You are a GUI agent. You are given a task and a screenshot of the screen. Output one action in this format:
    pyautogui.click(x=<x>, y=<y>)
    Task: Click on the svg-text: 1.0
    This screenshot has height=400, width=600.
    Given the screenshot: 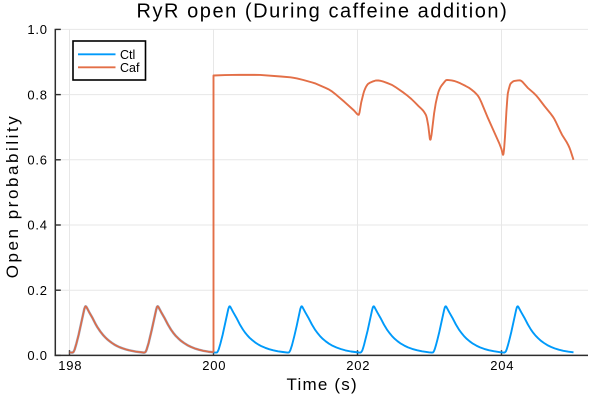 What is the action you would take?
    pyautogui.click(x=37, y=29)
    